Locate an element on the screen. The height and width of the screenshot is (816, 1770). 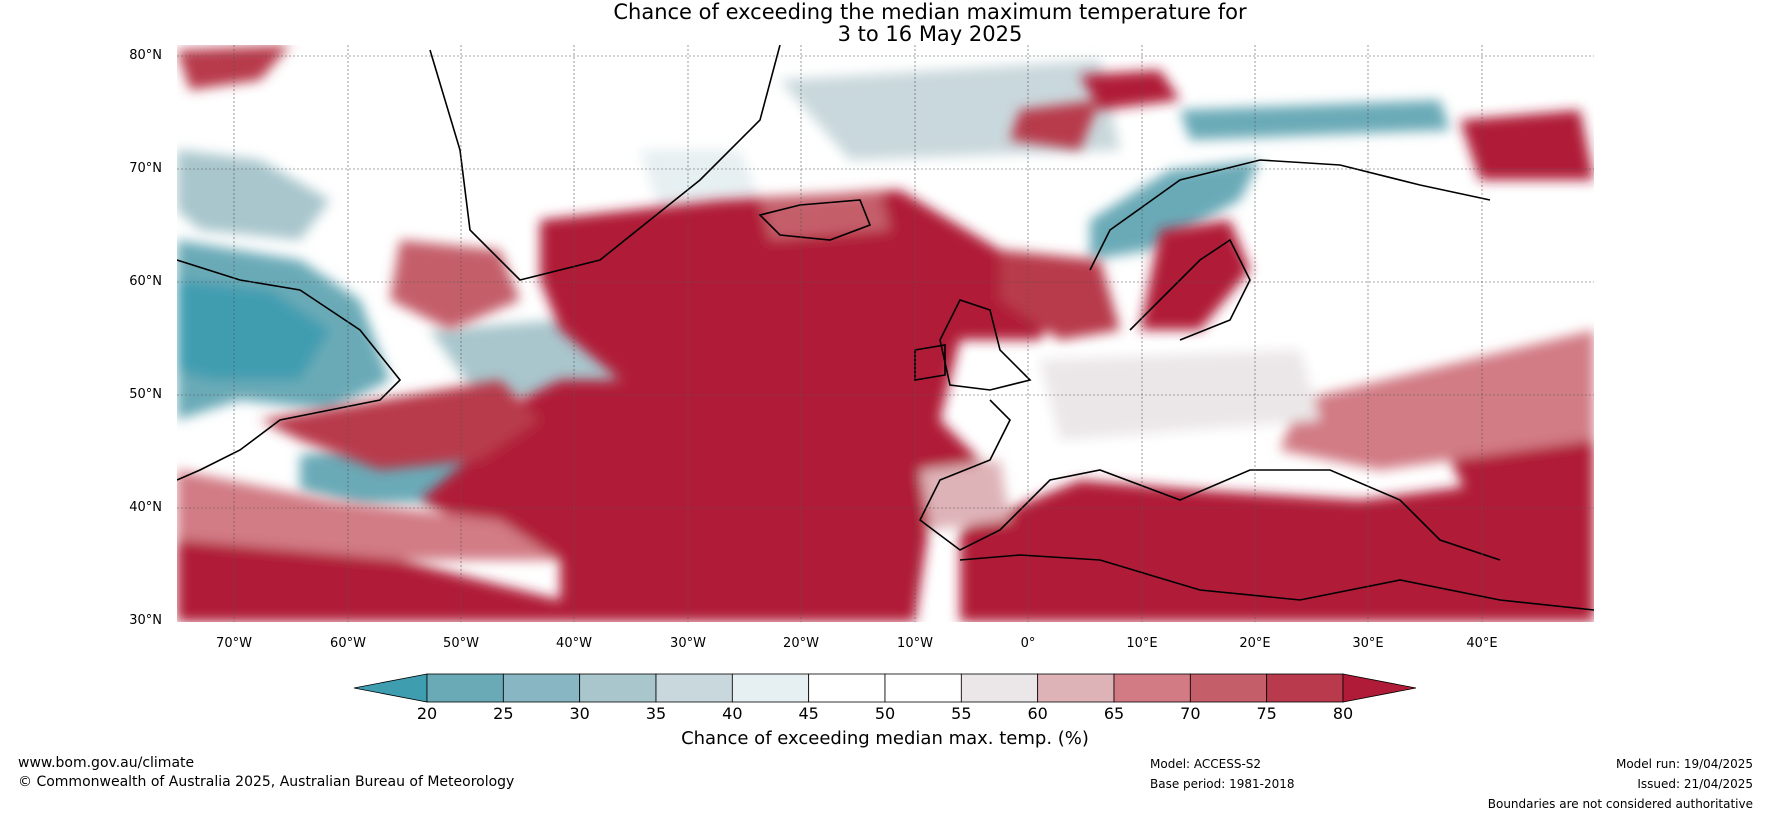
norway-blue is located at coordinates (1175, 210).